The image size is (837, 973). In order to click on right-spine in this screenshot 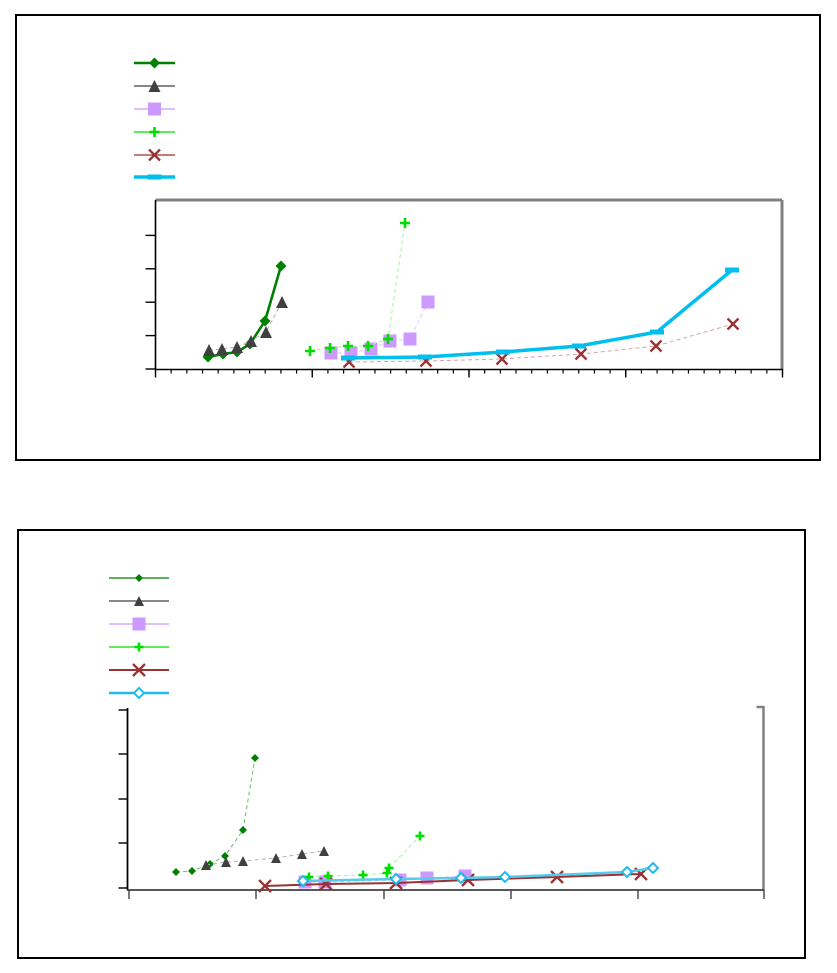, I will do `click(760, 797)`.